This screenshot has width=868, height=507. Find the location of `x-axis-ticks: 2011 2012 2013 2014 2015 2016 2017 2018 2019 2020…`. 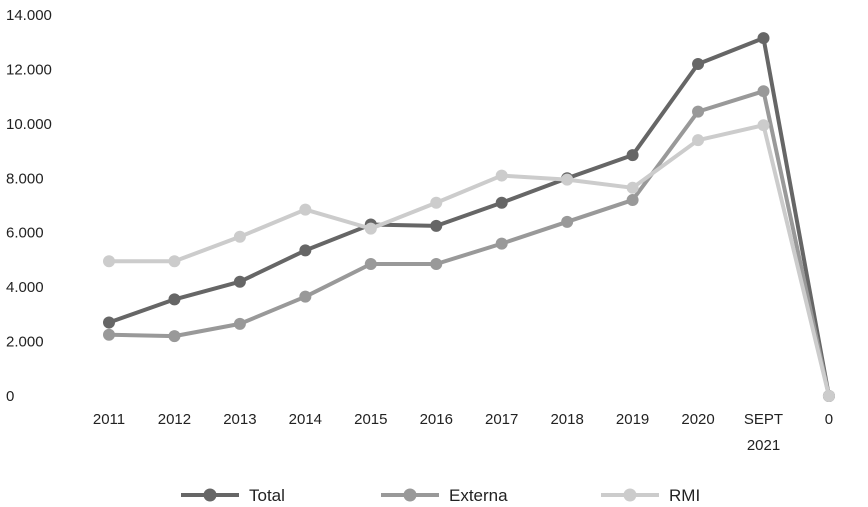

x-axis-ticks: 2011 2012 2013 2014 2015 2016 2017 2018 2019 2020… is located at coordinates (463, 432).